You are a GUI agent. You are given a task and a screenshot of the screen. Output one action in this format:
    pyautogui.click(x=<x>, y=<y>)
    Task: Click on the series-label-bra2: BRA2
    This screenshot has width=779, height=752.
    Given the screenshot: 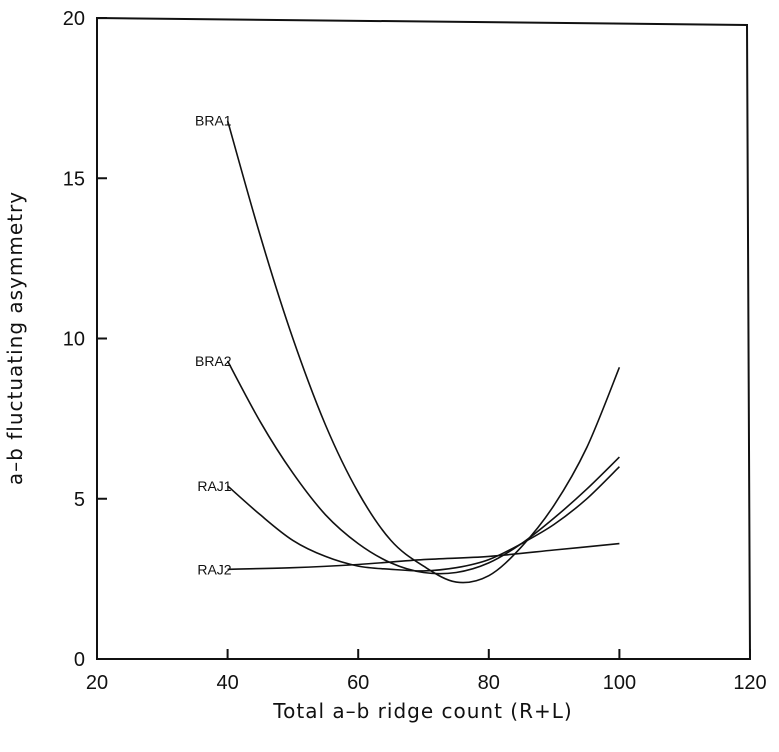 What is the action you would take?
    pyautogui.click(x=213, y=361)
    